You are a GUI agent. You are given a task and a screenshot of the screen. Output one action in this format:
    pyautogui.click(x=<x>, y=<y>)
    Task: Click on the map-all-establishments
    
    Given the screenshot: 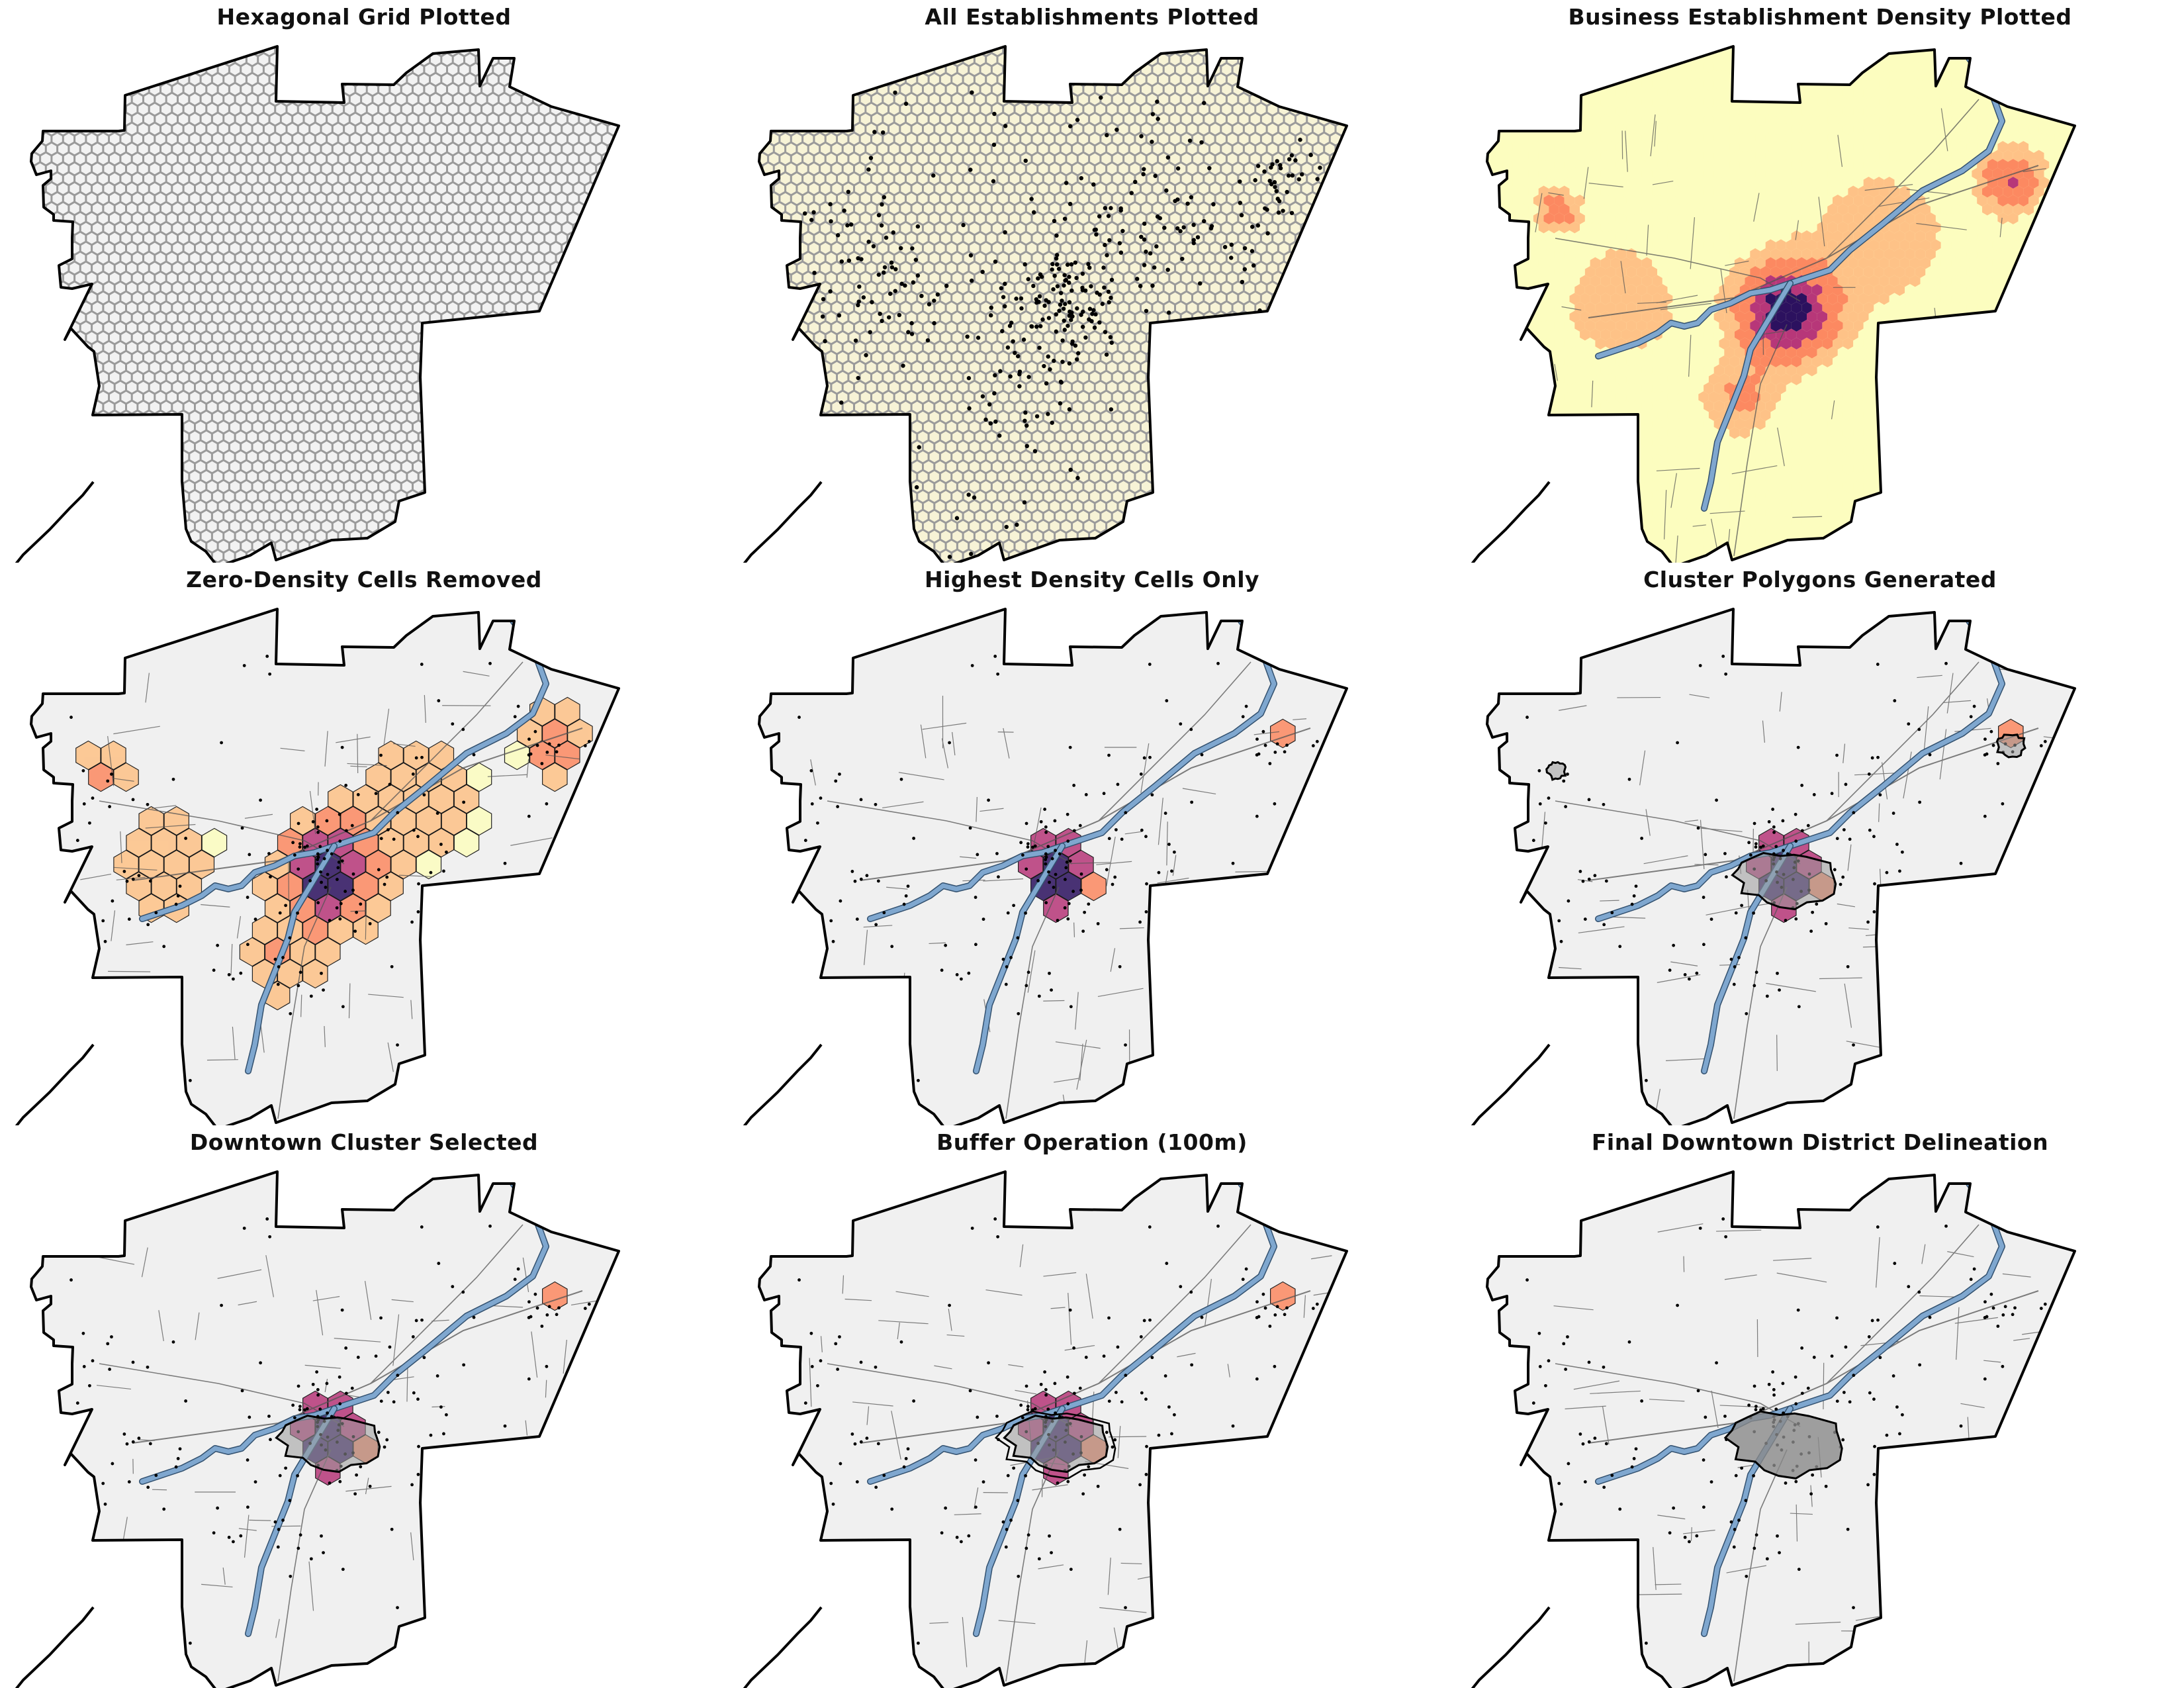 What is the action you would take?
    pyautogui.click(x=1045, y=304)
    